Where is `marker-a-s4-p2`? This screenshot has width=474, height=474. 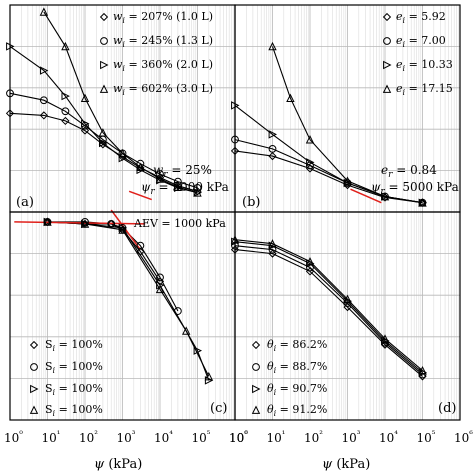
marker-a-s4-p2 is located at coordinates (65, 46).